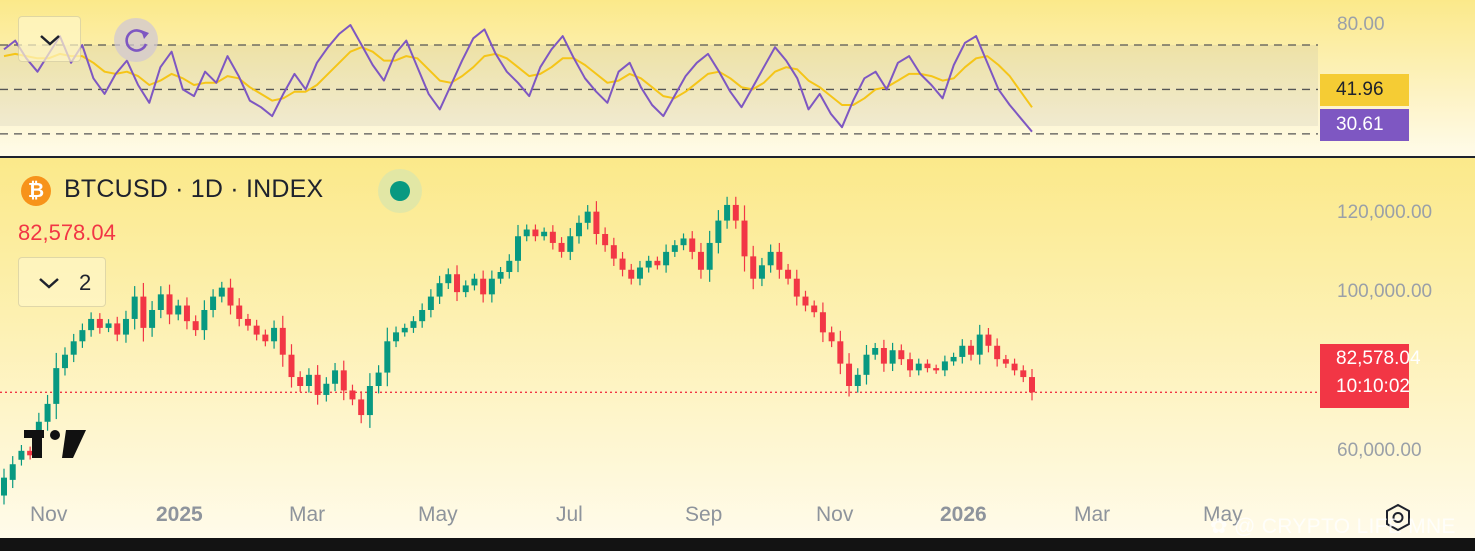  What do you see at coordinates (194, 189) in the screenshot?
I see `symbol-title: BTCUSD · 1D · INDEX` at bounding box center [194, 189].